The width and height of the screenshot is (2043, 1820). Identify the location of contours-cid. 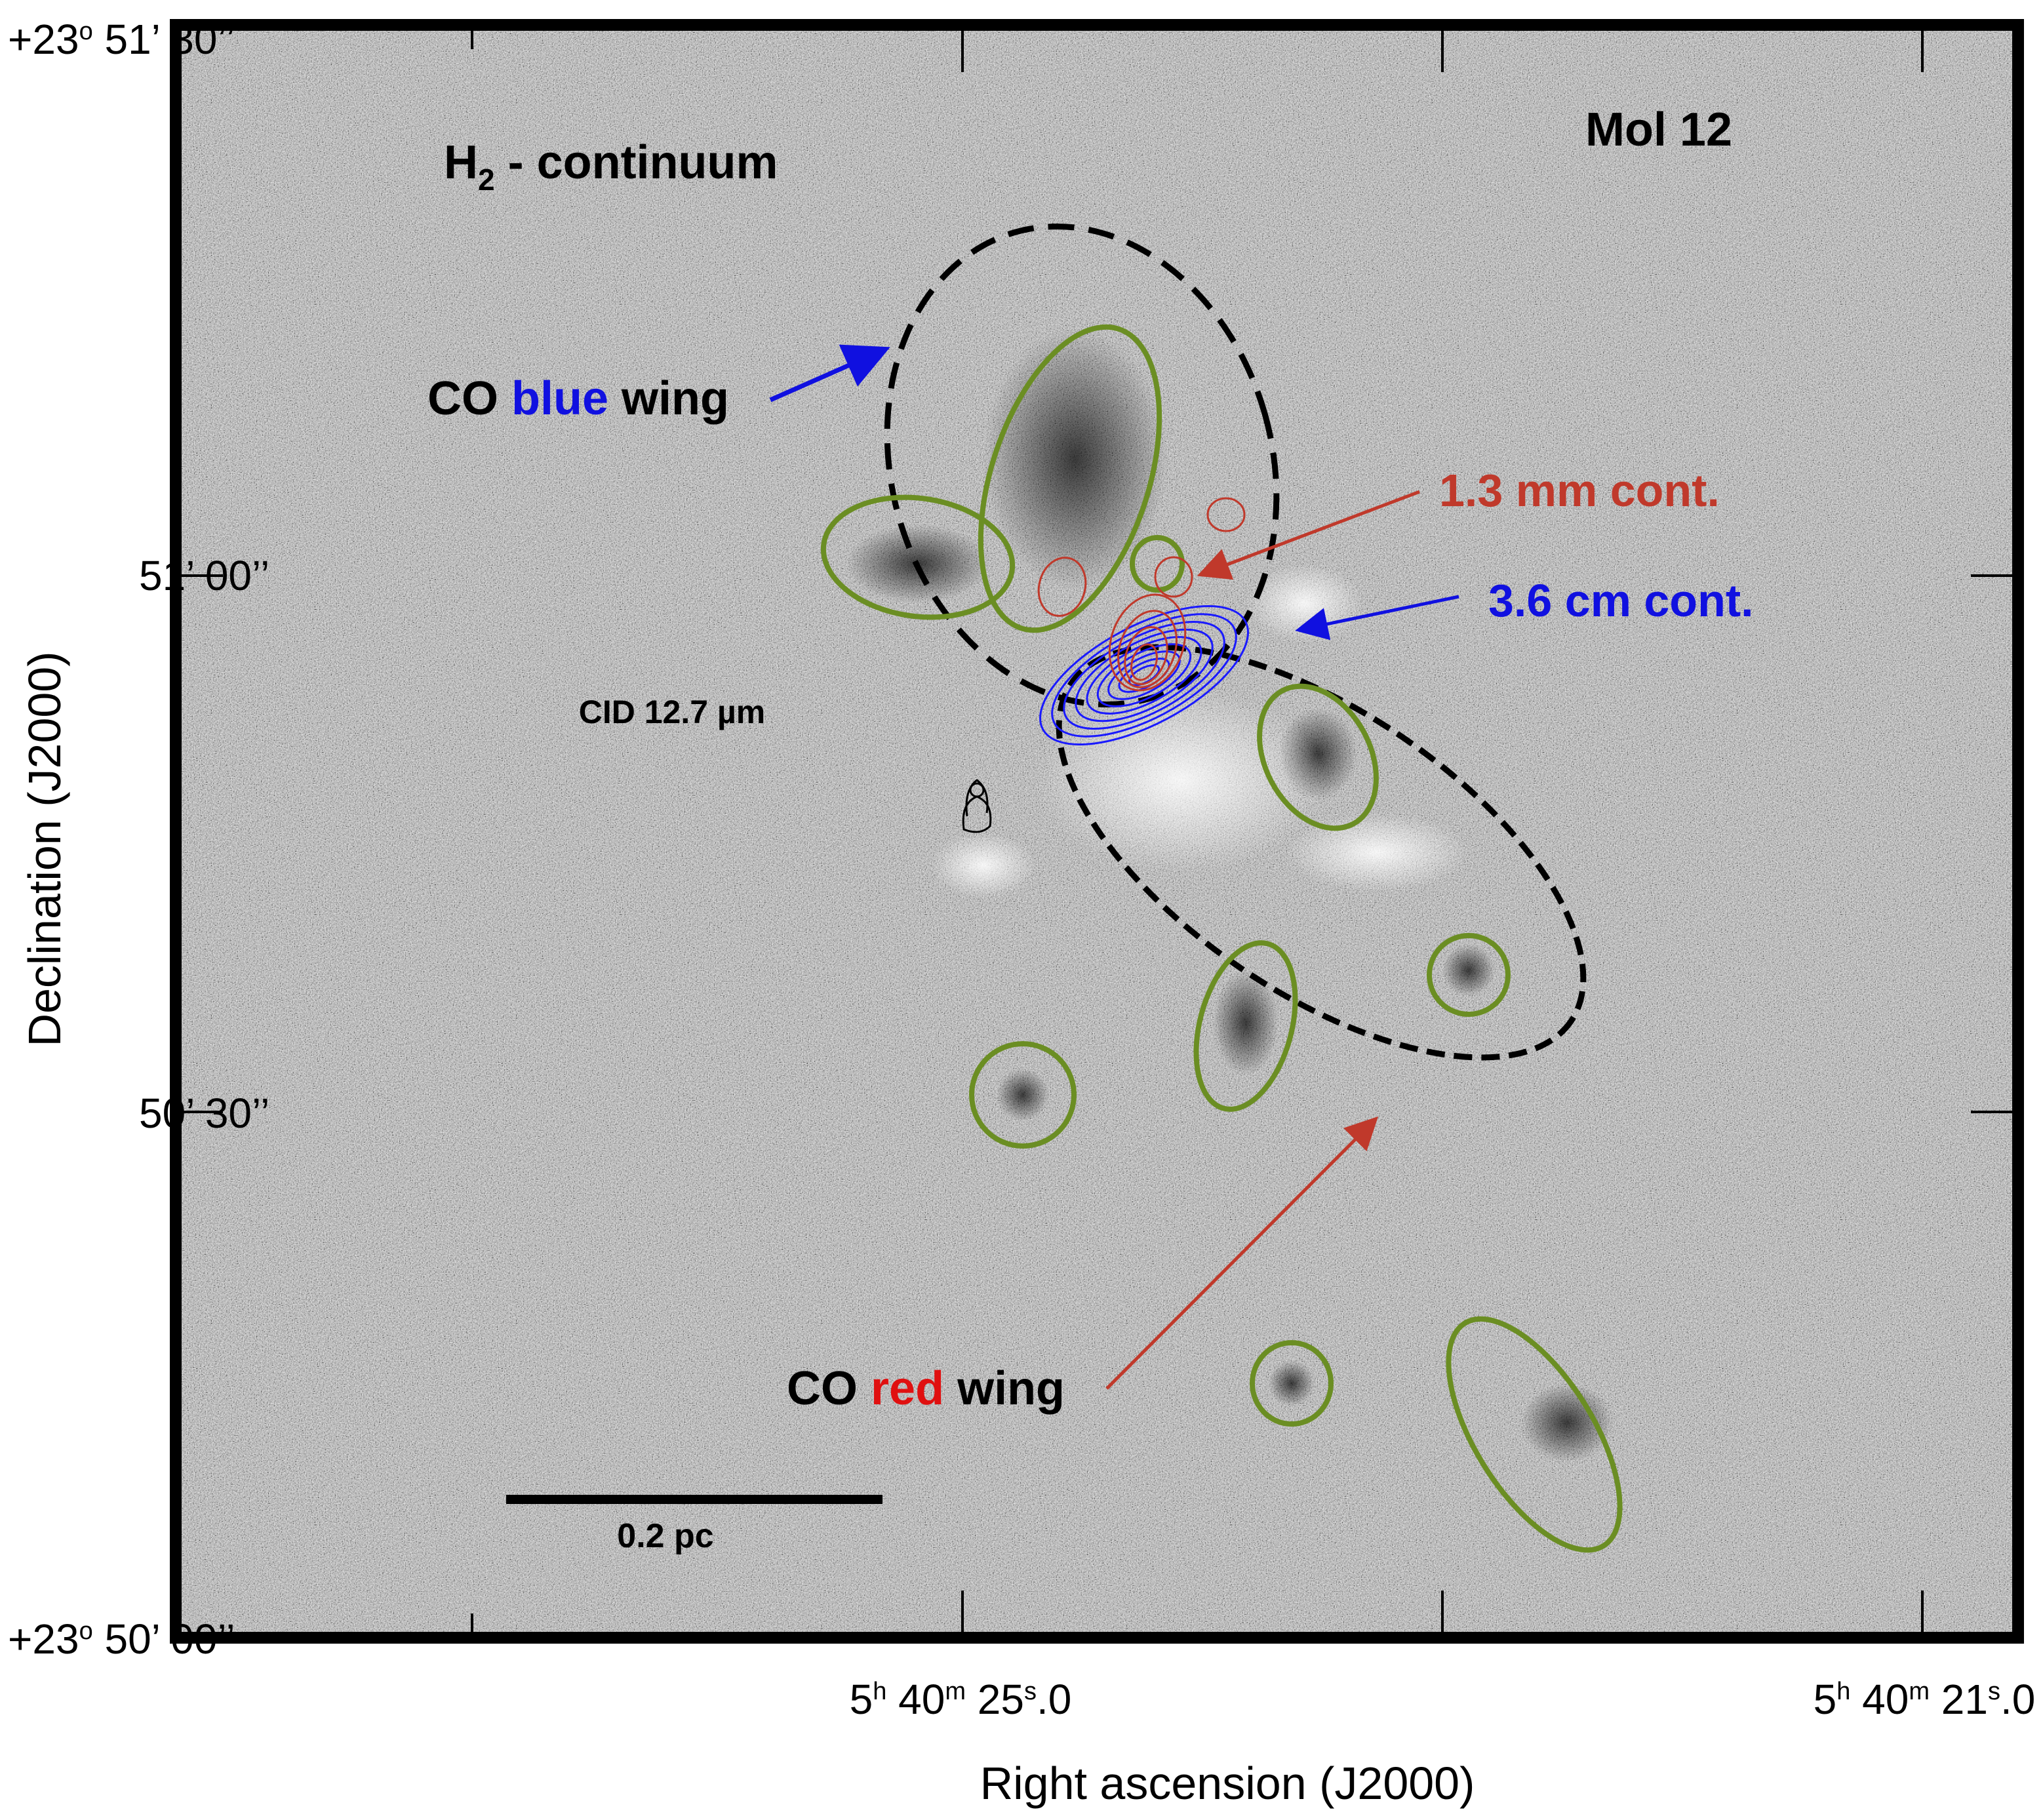
(977, 806).